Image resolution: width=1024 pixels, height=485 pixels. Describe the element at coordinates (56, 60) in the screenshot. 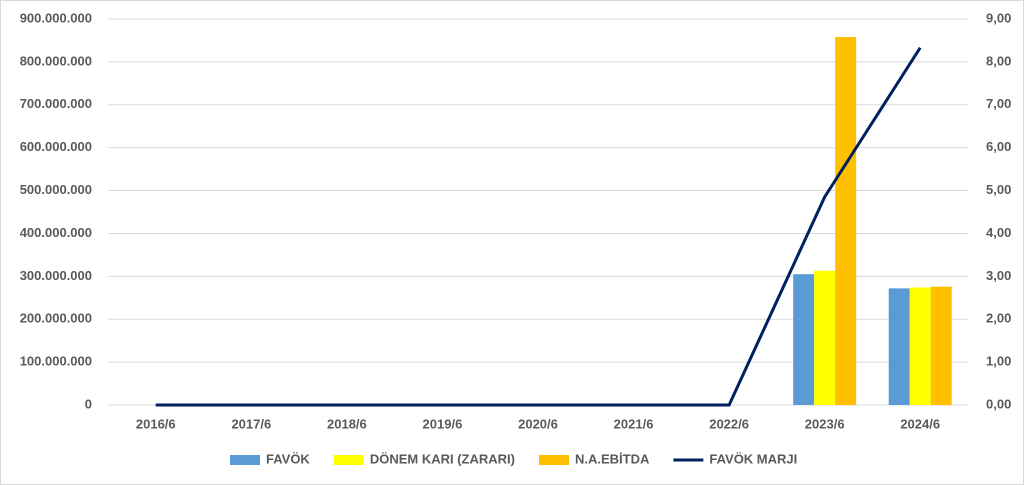

I see `y-tick-label: 800.000.000` at that location.